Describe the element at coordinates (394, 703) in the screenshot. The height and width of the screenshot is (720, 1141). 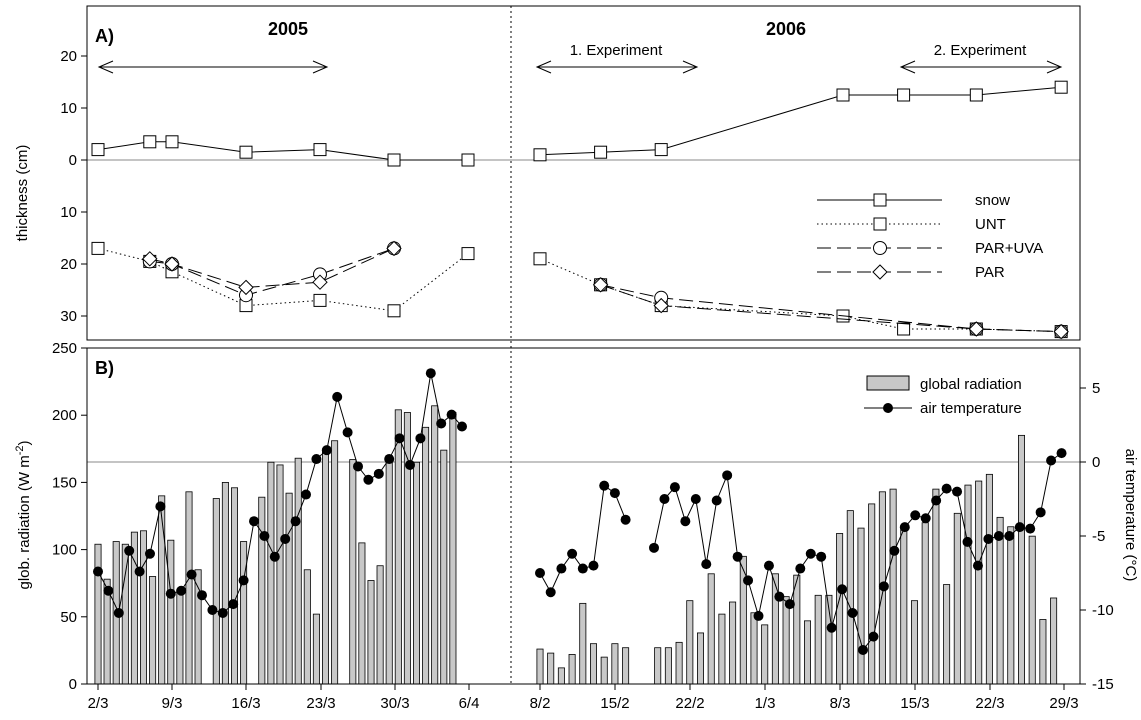
I see `xtick-label-2005: 30/3` at that location.